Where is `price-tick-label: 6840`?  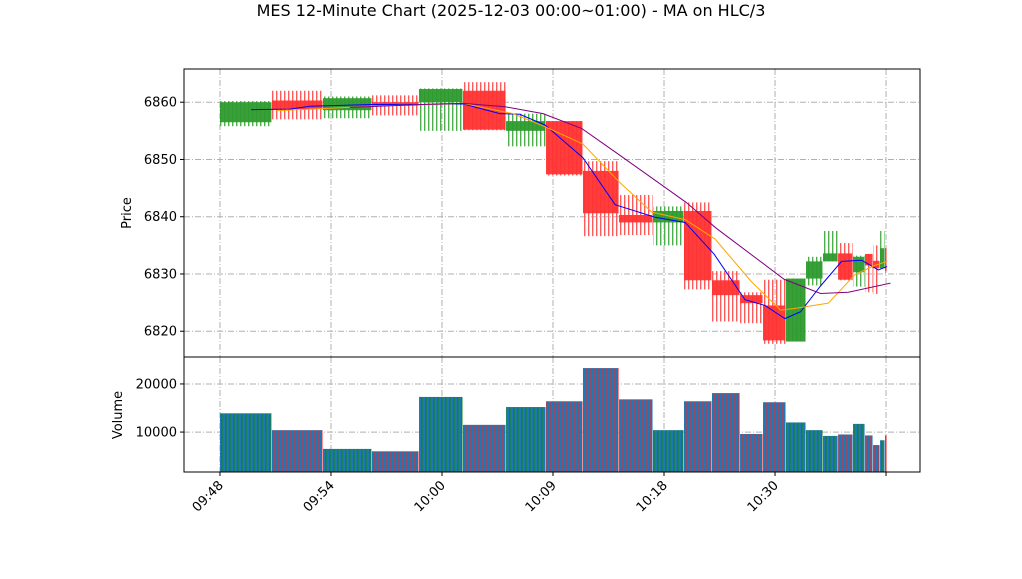
price-tick-label: 6840 is located at coordinates (160, 217).